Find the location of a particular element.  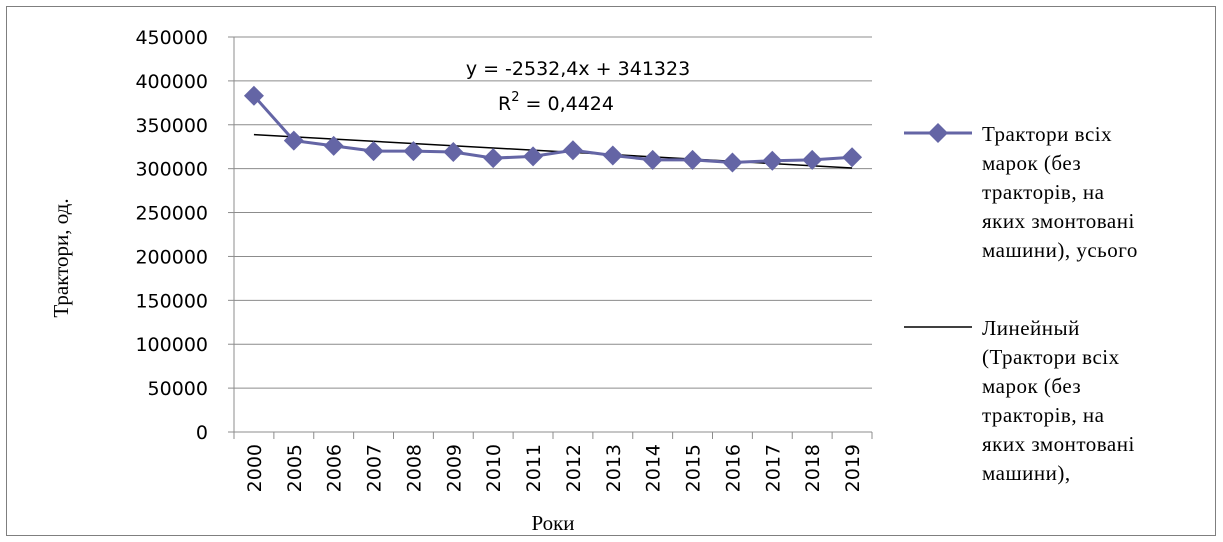

y-tick-label: 300000 is located at coordinates (171, 170).